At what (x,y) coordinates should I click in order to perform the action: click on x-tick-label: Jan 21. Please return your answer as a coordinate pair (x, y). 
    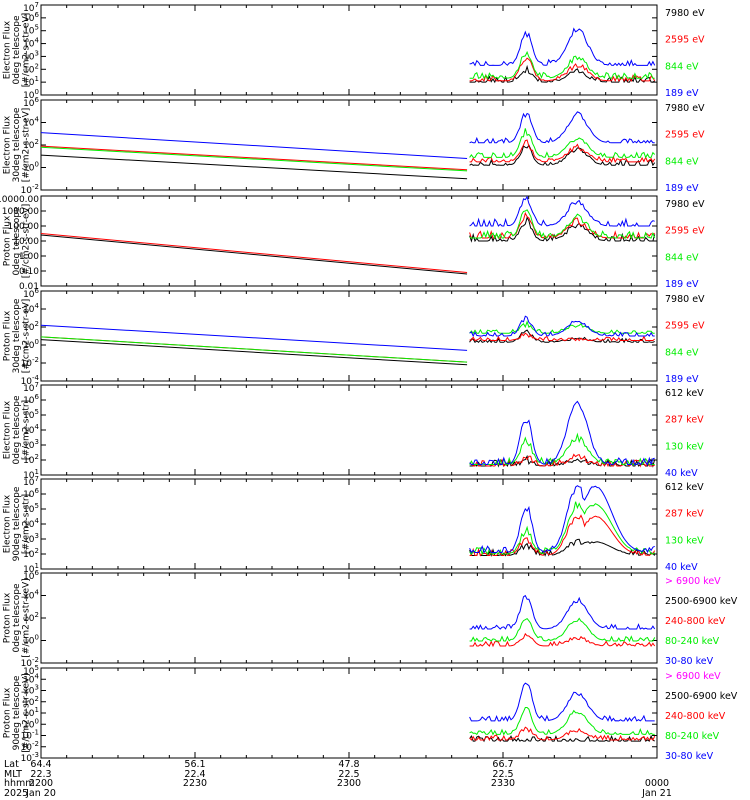
    Looking at the image, I should click on (656, 793).